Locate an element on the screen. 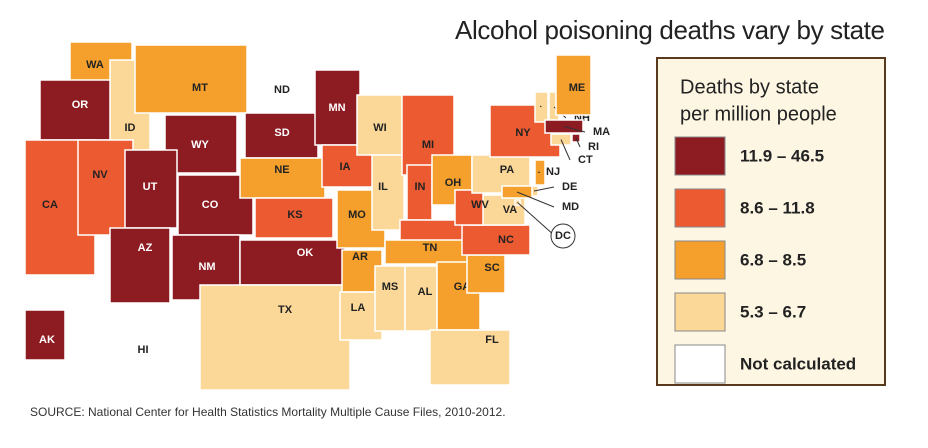 The width and height of the screenshot is (928, 448). state-label: AZ is located at coordinates (145, 248).